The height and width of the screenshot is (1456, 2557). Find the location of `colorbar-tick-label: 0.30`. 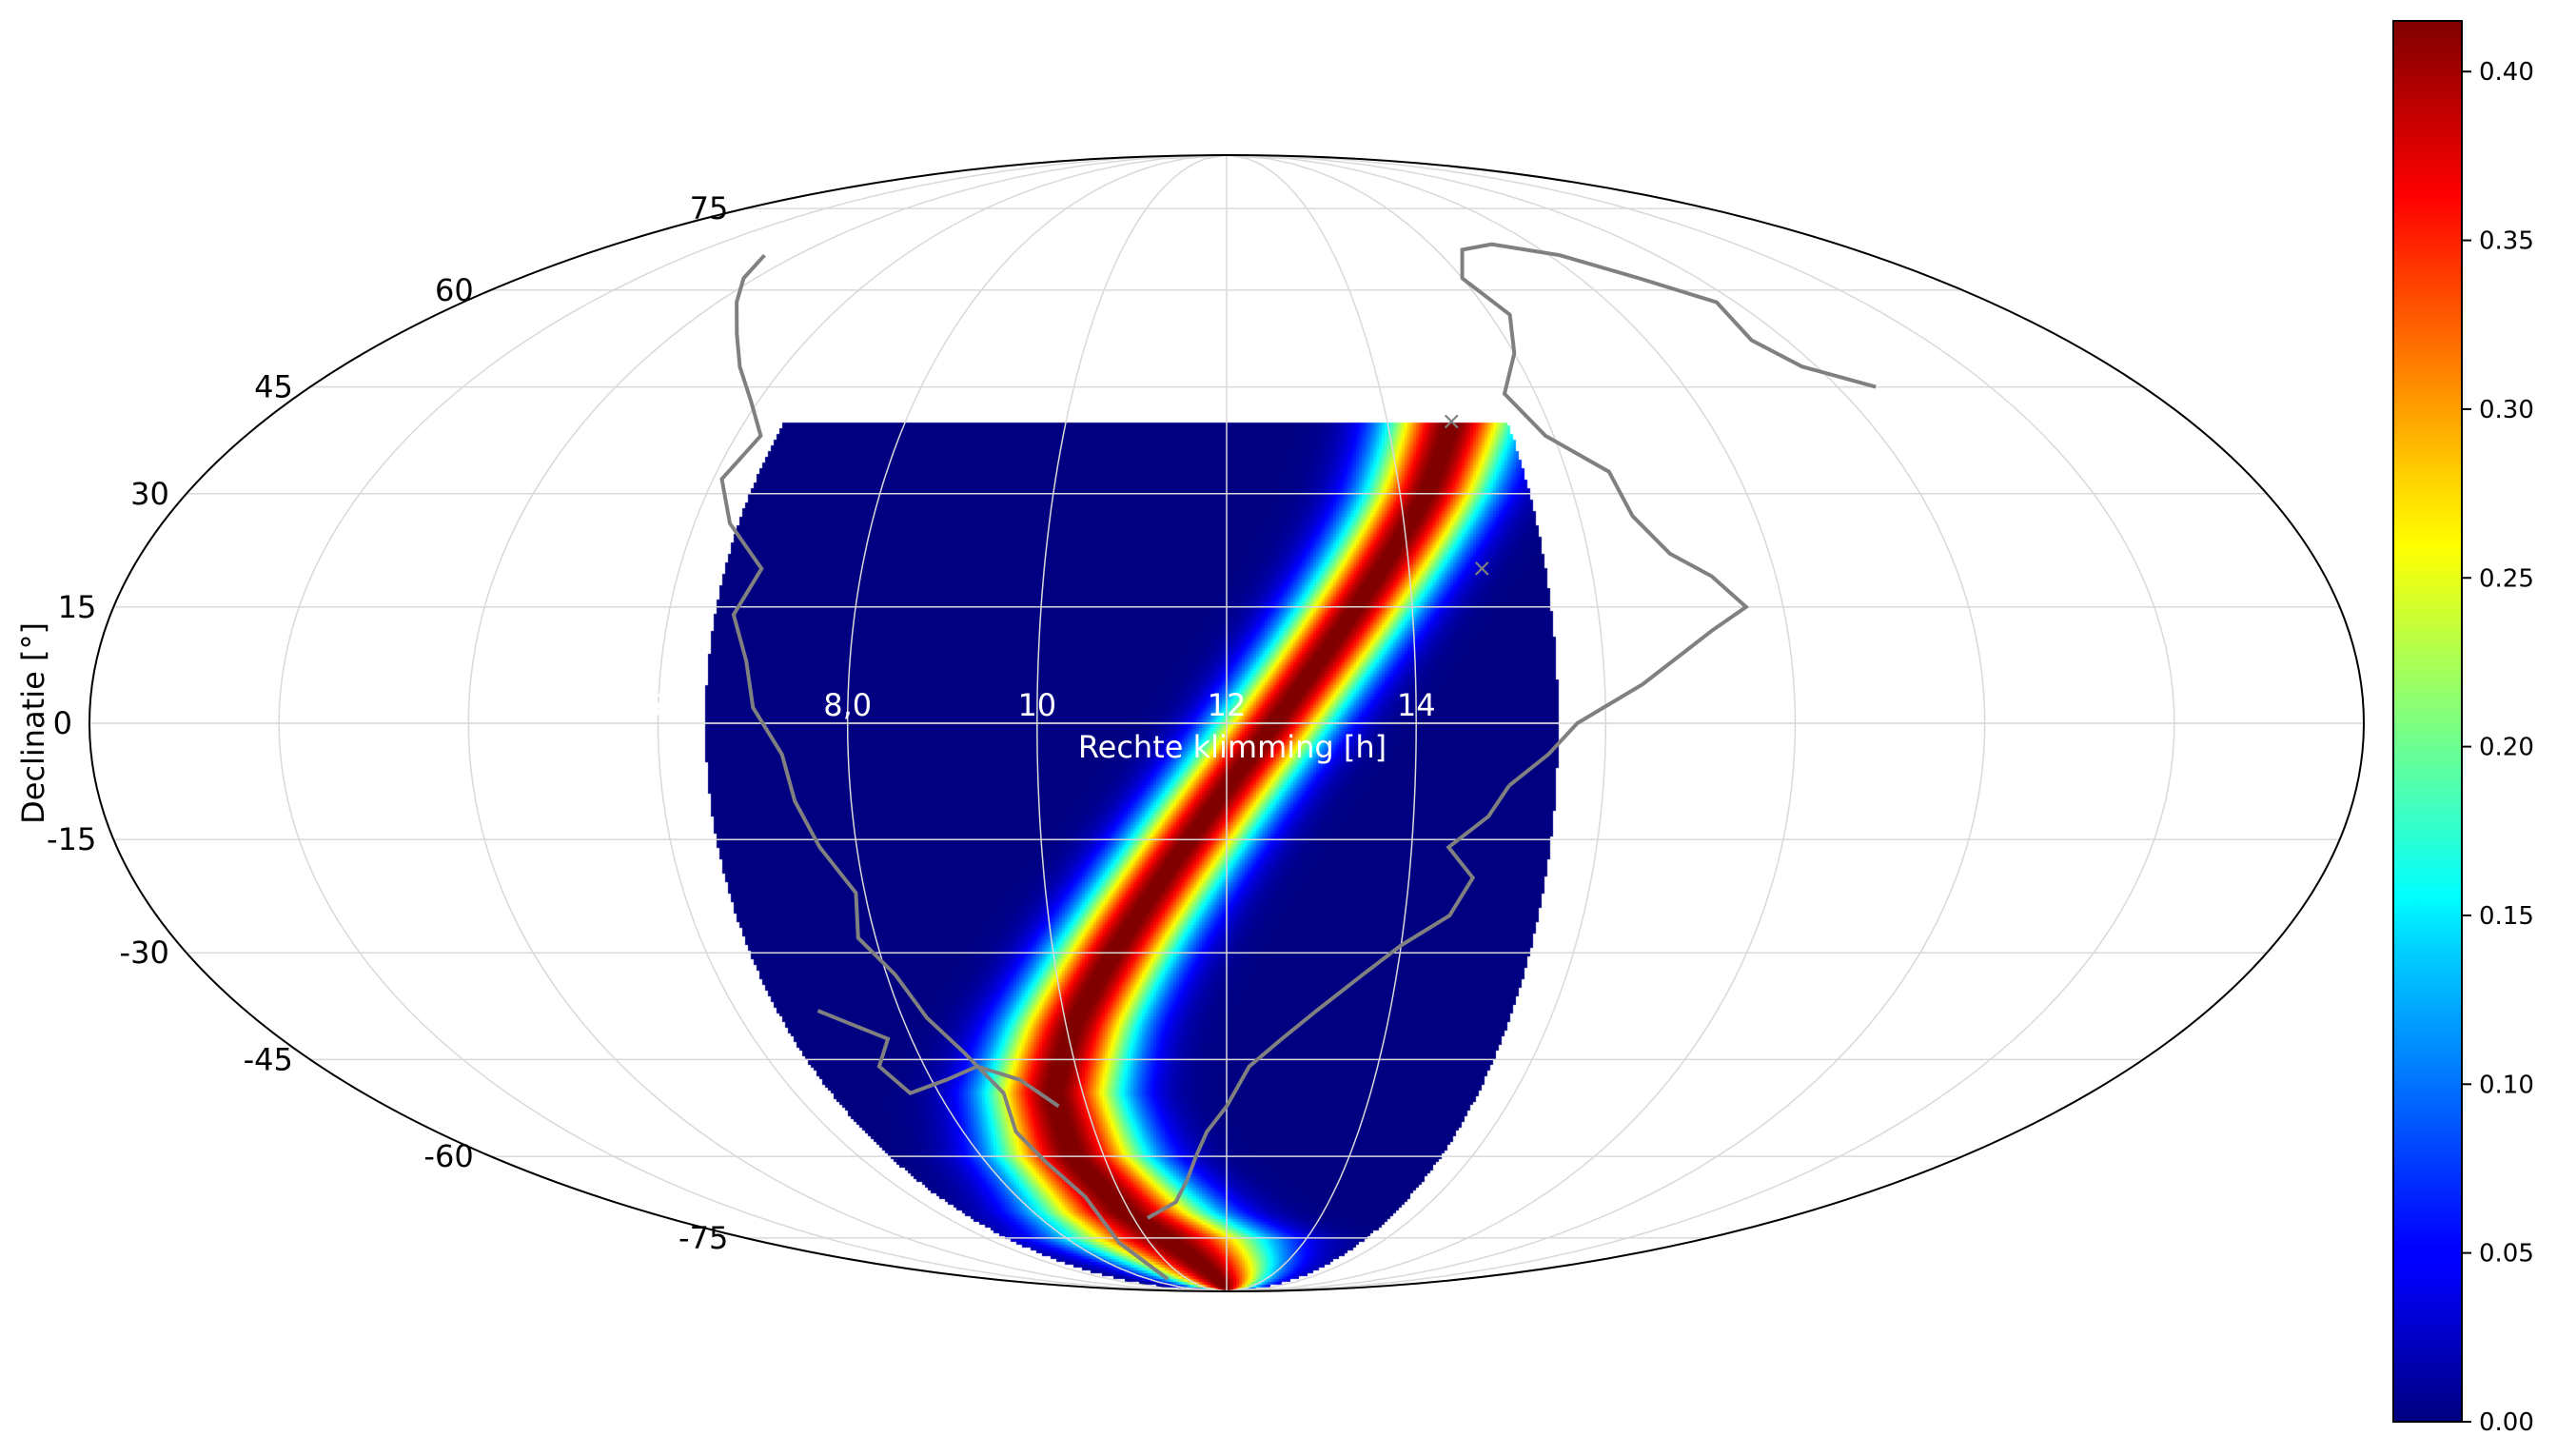

colorbar-tick-label: 0.30 is located at coordinates (2506, 410).